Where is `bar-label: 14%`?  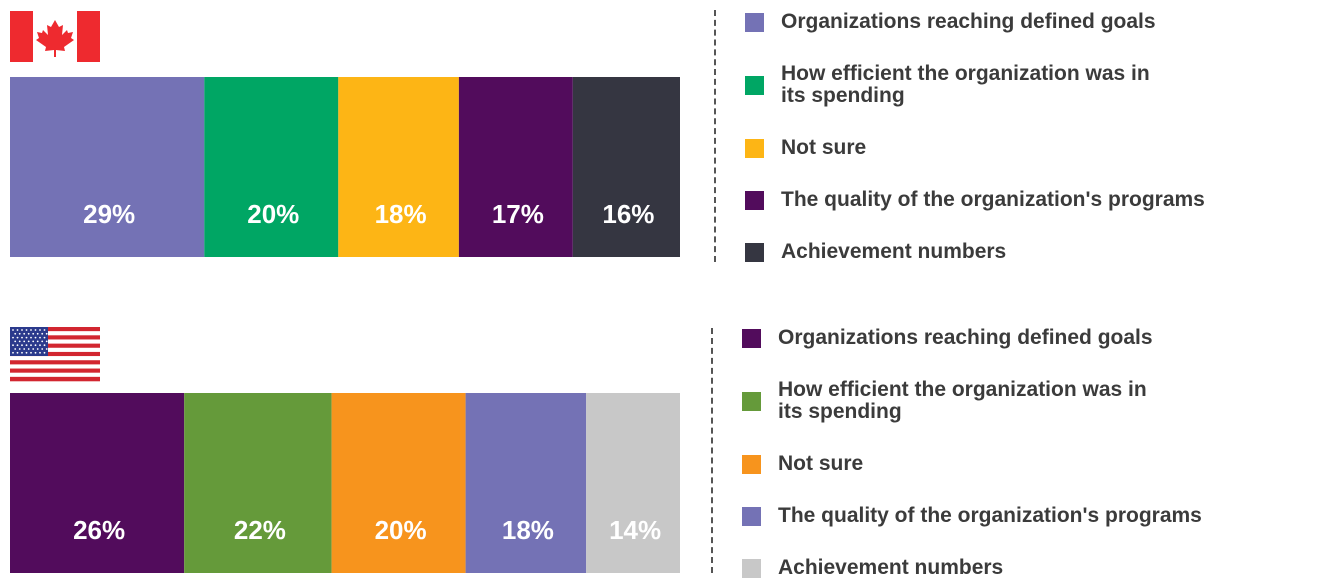
bar-label: 14% is located at coordinates (635, 530).